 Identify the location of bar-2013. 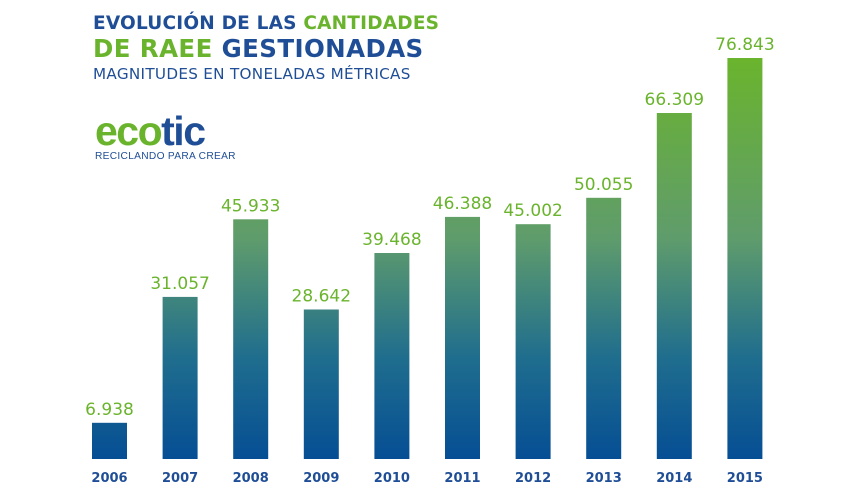
(604, 328).